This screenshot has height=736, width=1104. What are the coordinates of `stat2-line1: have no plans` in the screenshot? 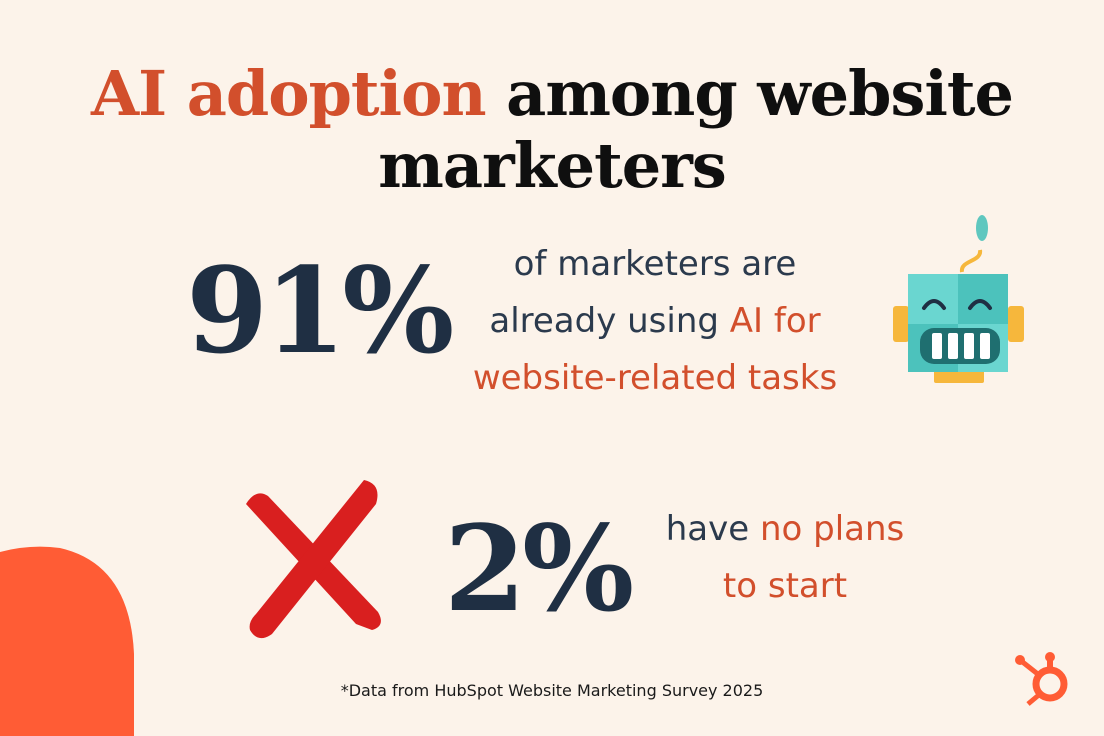 It's located at (785, 529).